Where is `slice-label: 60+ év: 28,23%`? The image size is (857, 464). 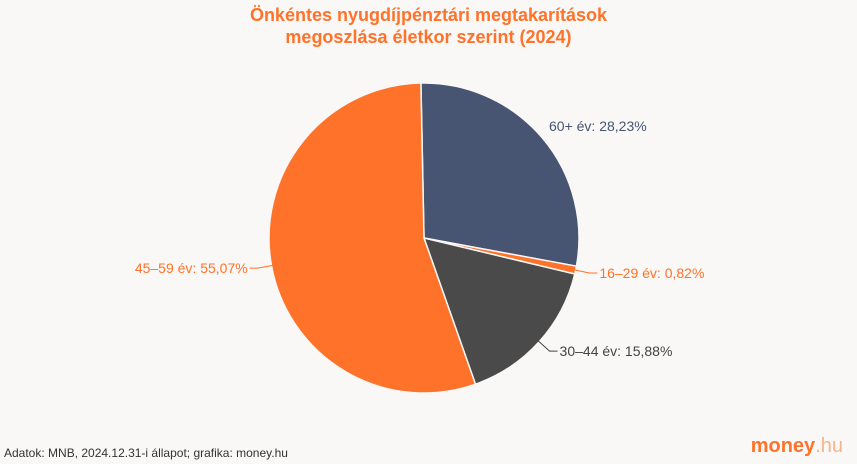 slice-label: 60+ év: 28,23% is located at coordinates (598, 126).